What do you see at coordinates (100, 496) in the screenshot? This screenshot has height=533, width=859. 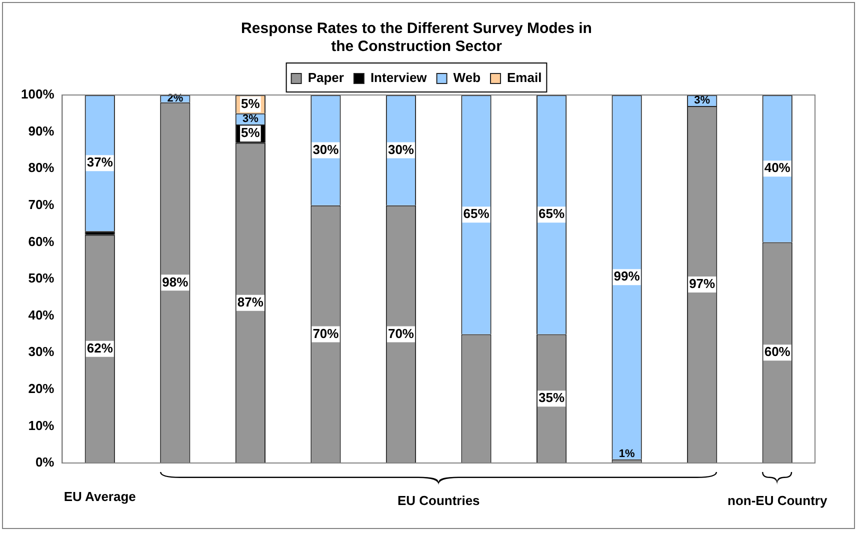 I see `text: EU Average` at bounding box center [100, 496].